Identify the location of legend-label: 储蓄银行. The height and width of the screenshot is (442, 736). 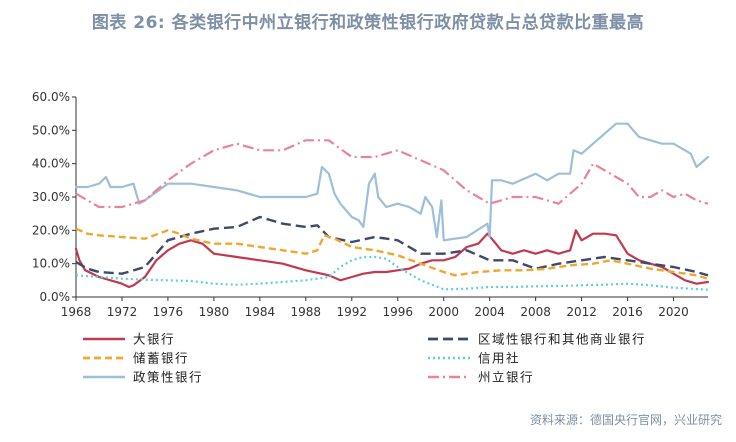
(161, 358).